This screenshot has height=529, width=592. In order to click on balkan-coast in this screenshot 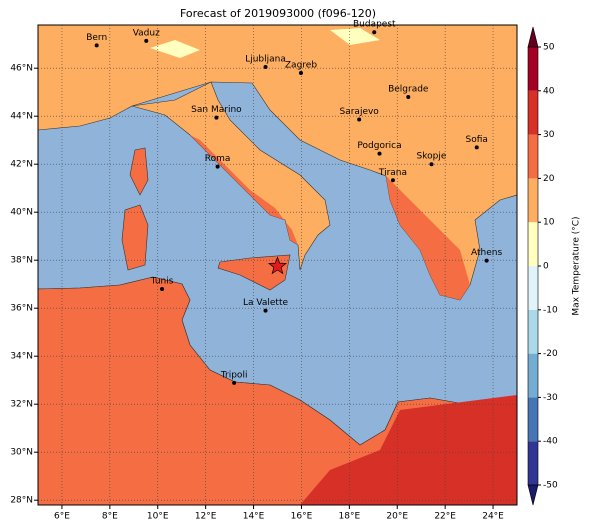, I will do `click(428, 238)`.